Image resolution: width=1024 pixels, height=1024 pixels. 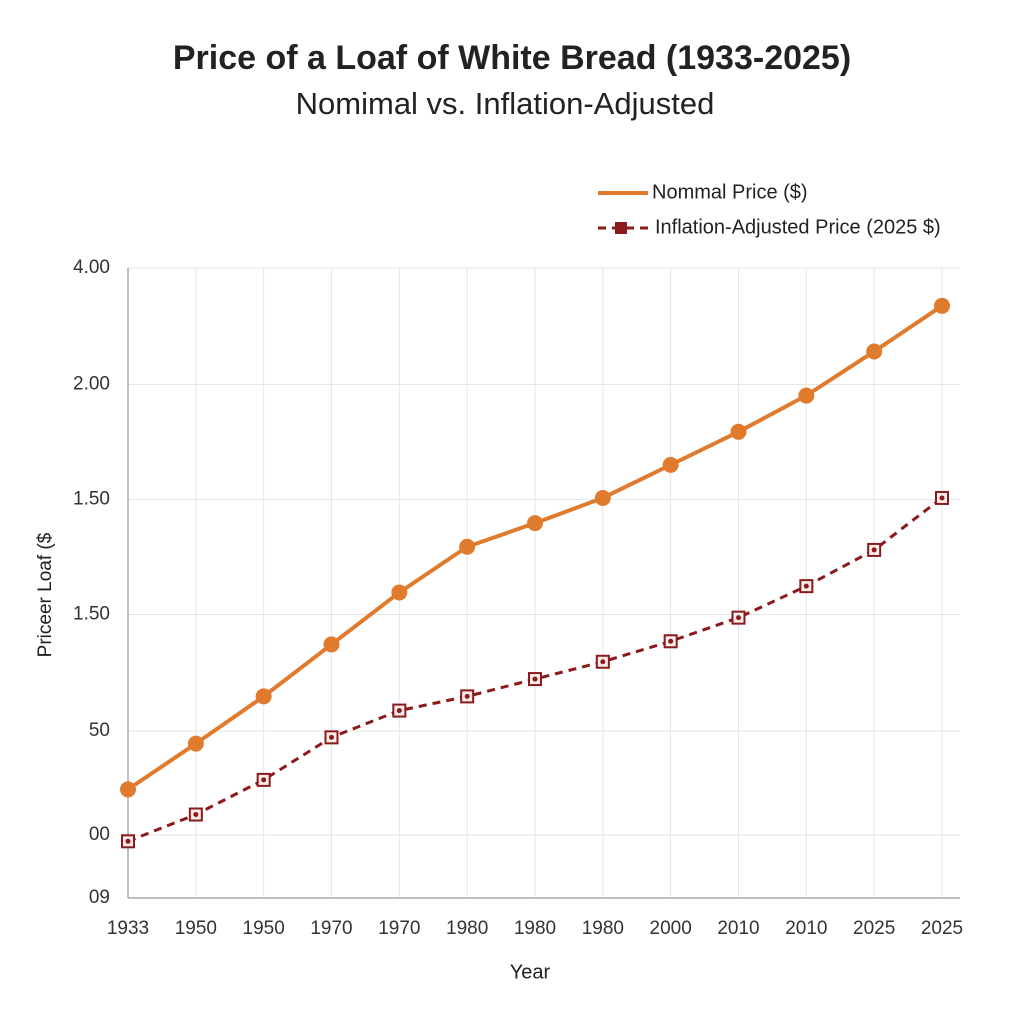 What do you see at coordinates (91, 267) in the screenshot?
I see `y-tick-label: 4.00` at bounding box center [91, 267].